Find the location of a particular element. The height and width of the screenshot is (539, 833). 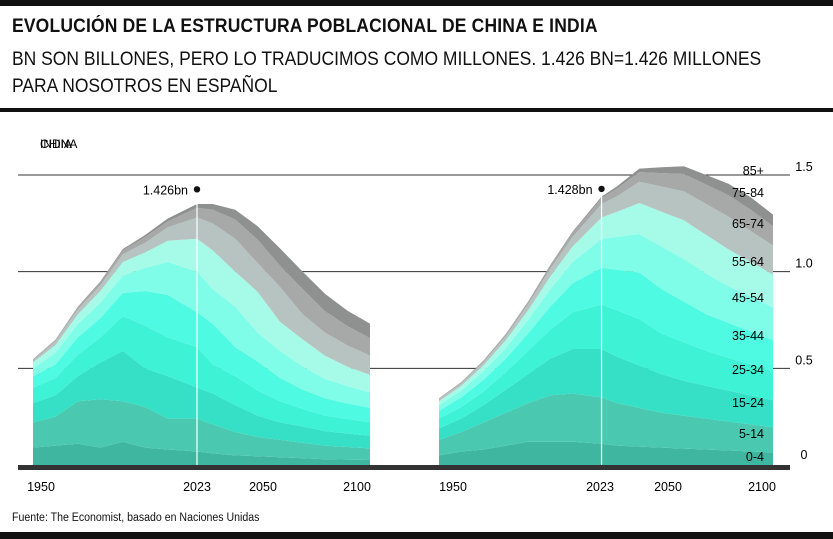

legend-75-84: 75-84 is located at coordinates (748, 193).